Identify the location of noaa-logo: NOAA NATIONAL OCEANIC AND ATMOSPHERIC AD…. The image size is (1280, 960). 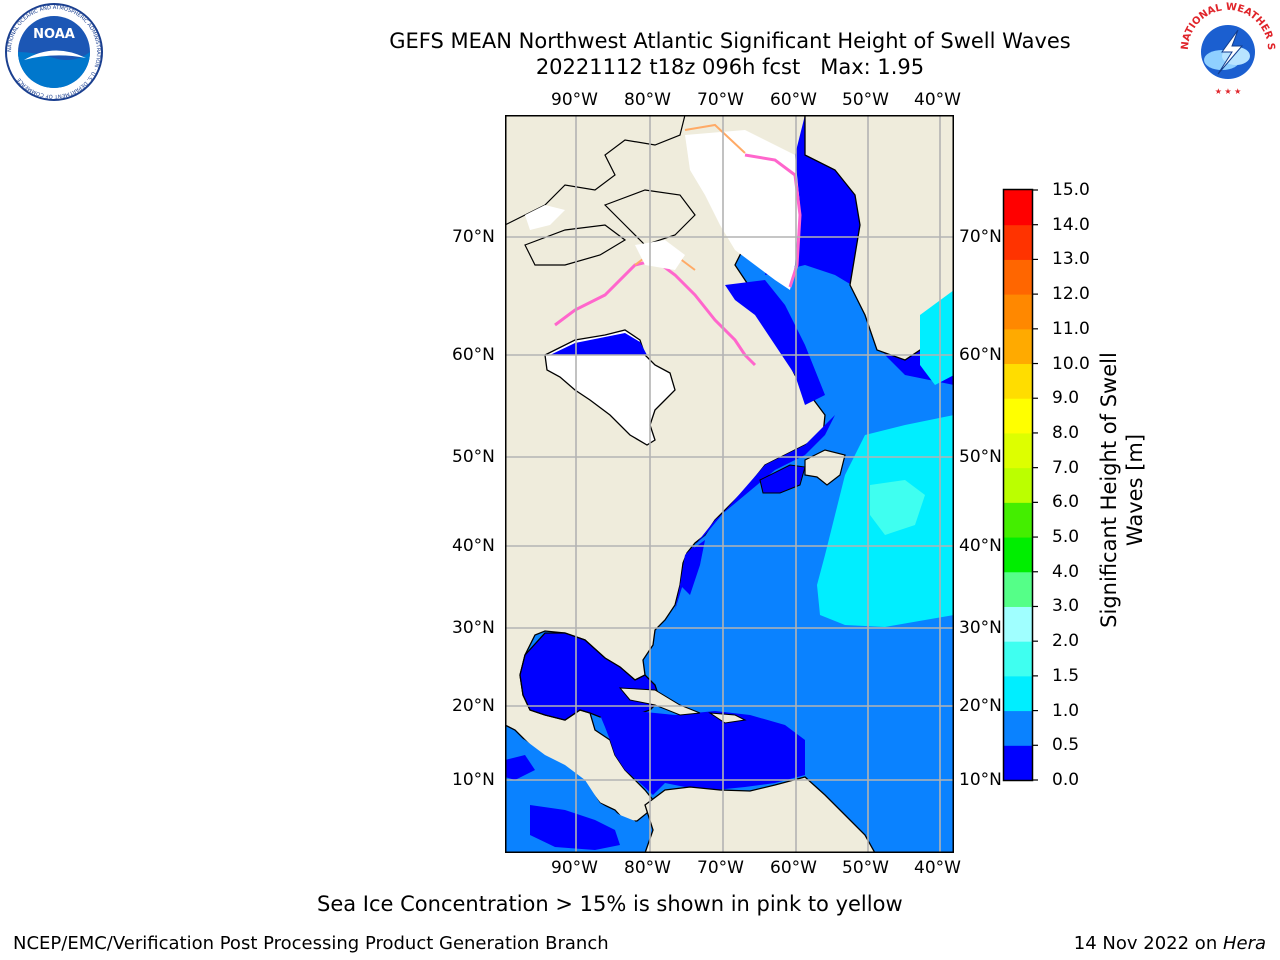
(54, 52).